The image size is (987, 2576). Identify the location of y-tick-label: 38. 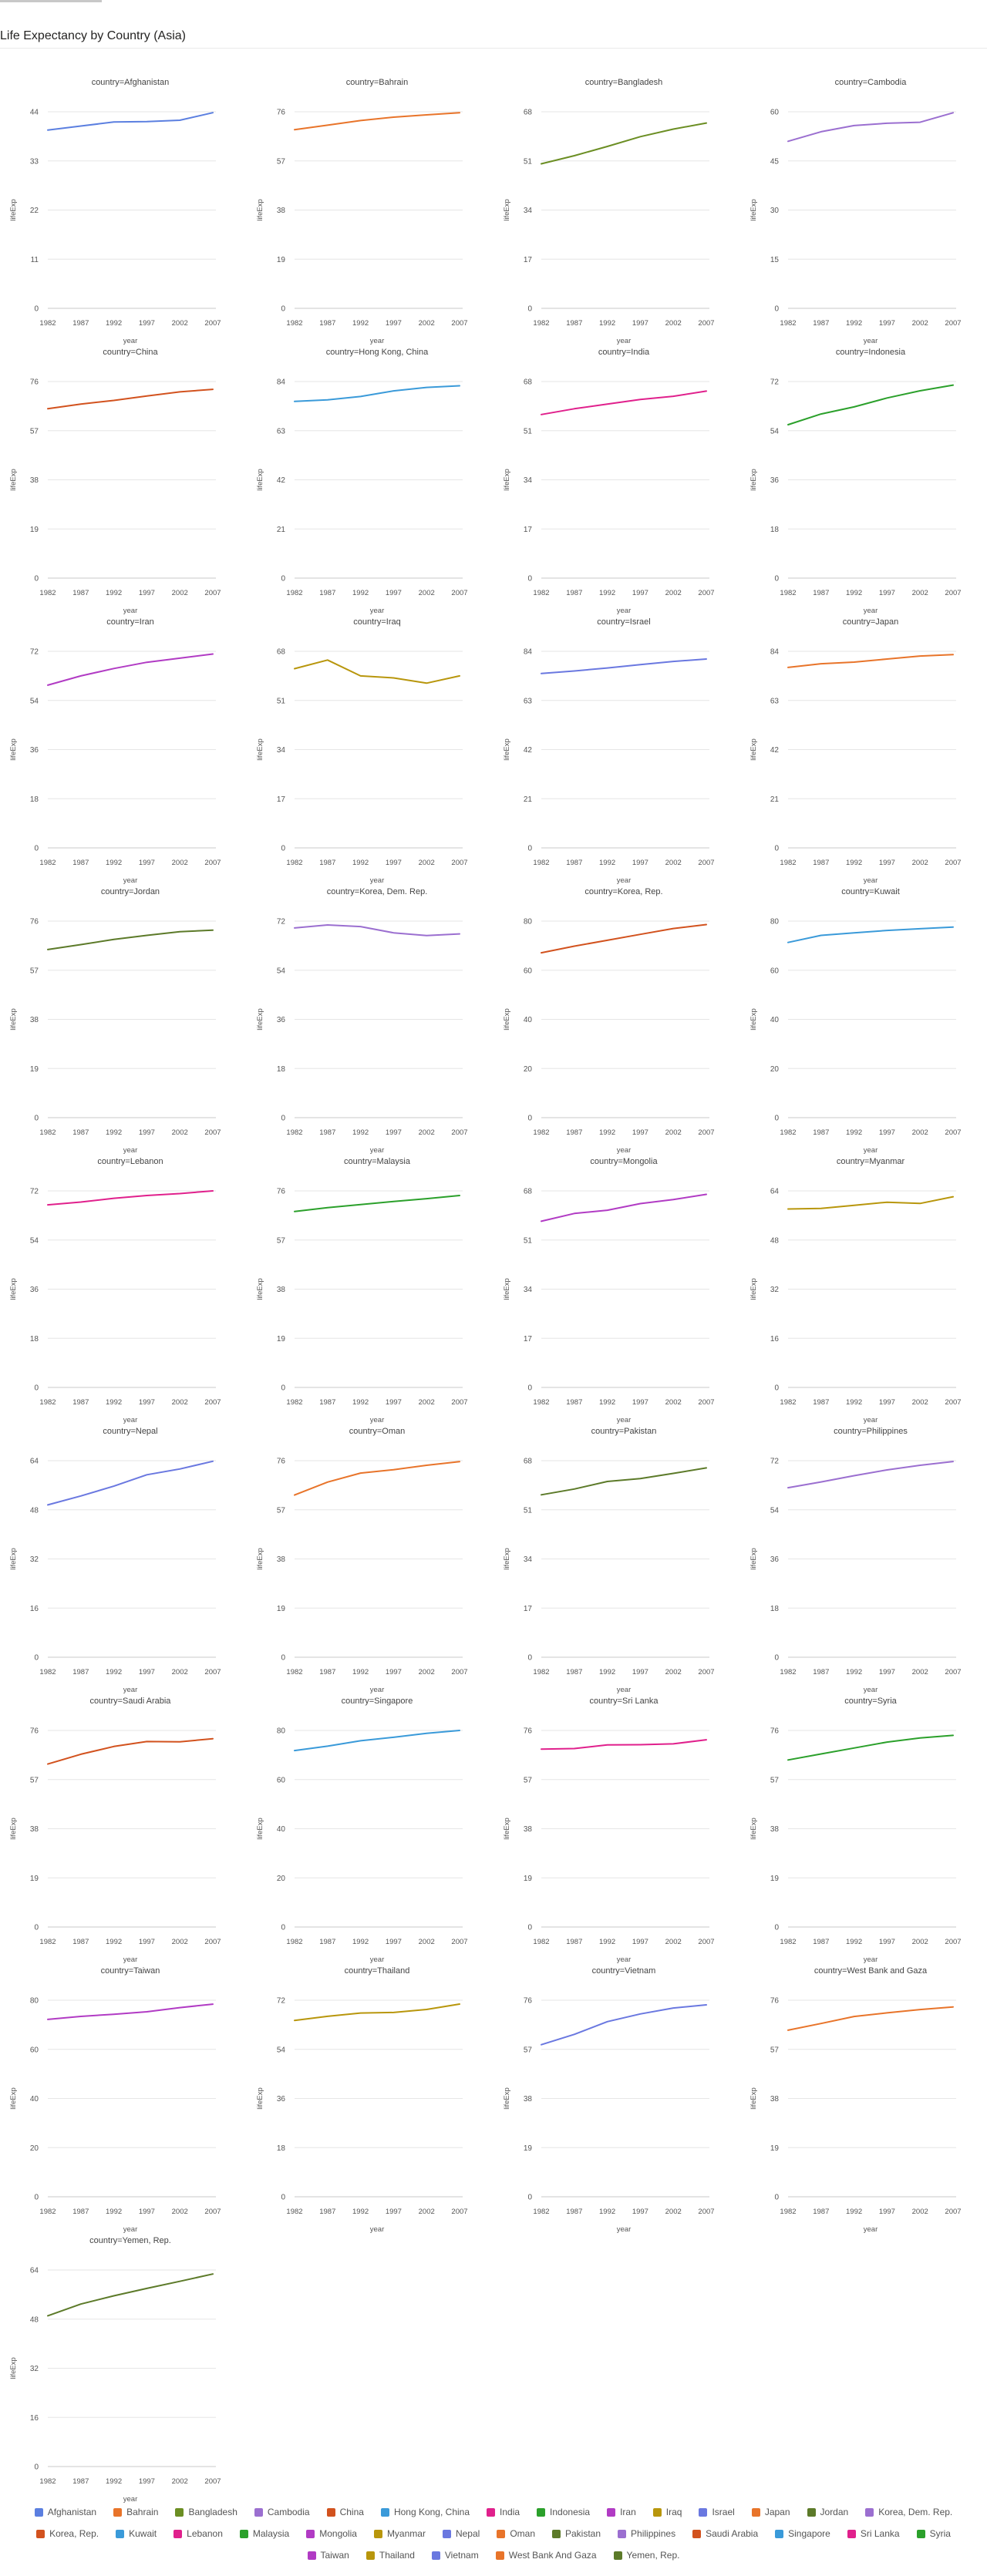
(775, 1829).